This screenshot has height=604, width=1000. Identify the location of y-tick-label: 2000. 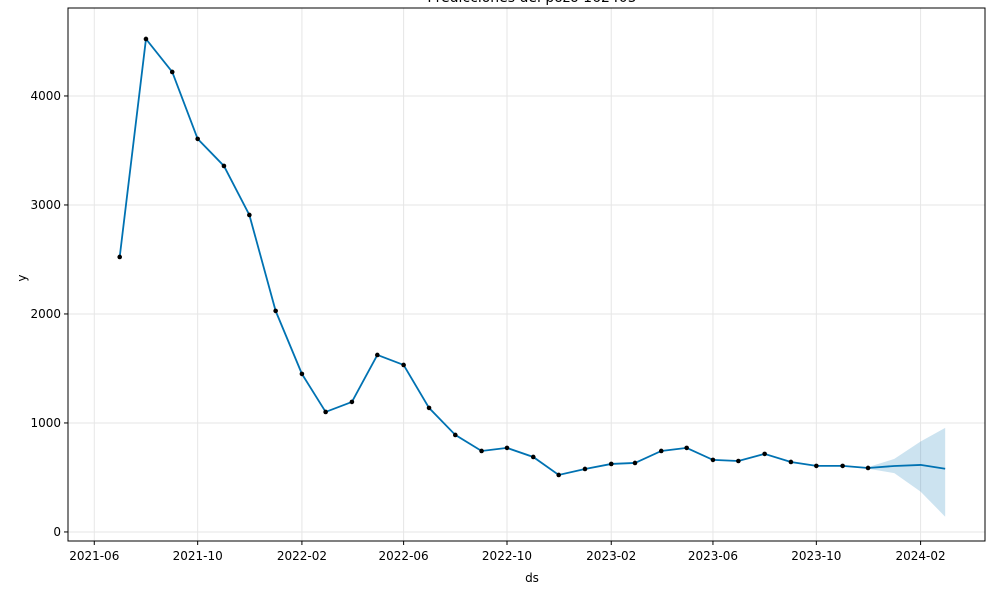
(45, 314).